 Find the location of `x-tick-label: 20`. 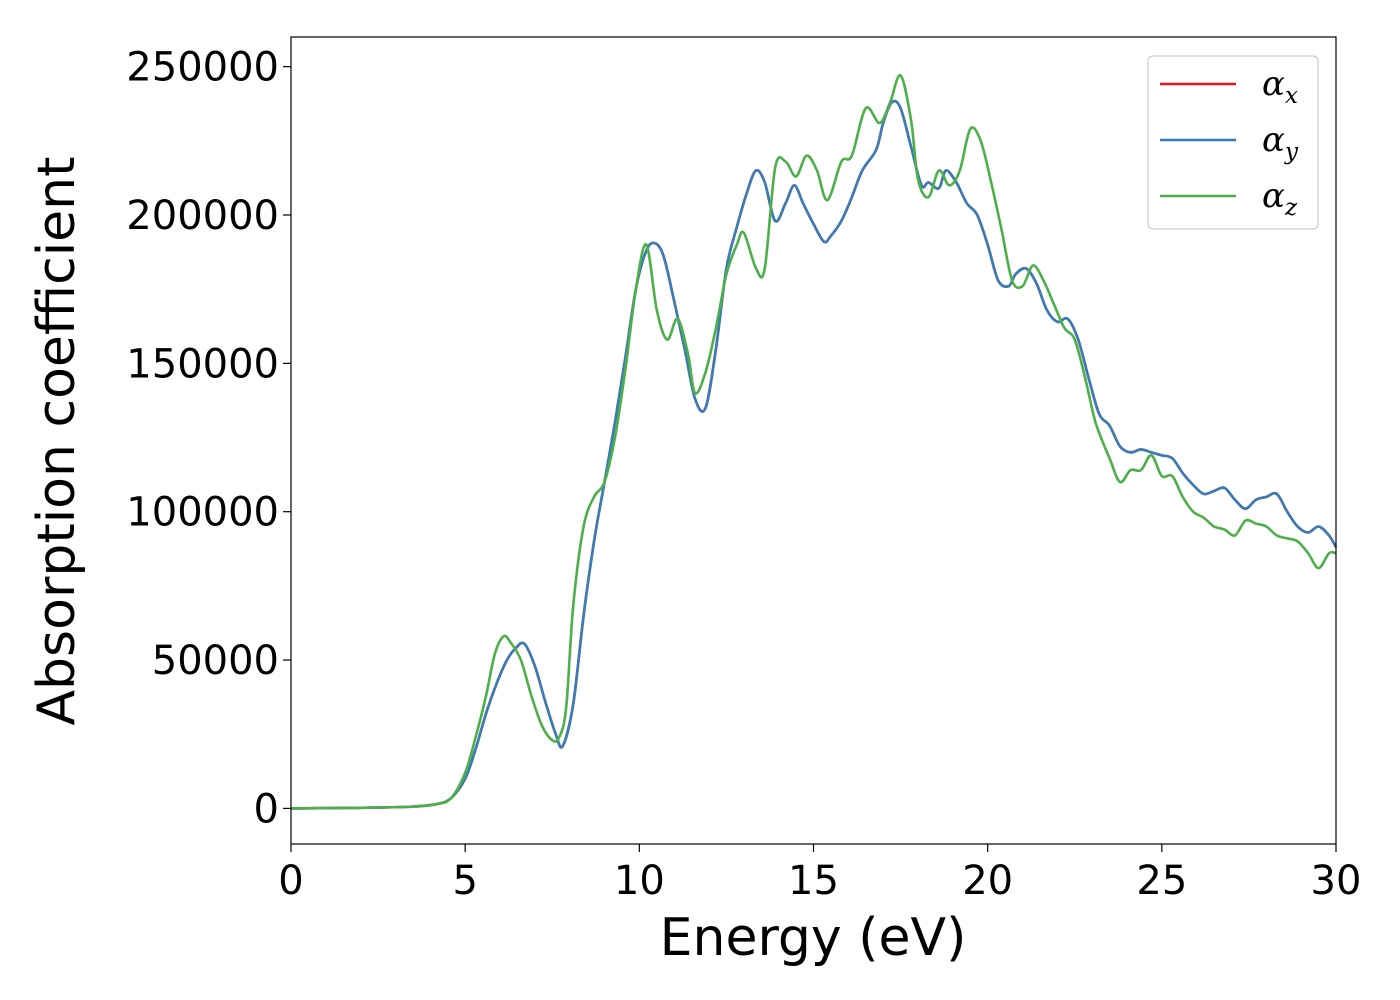

x-tick-label: 20 is located at coordinates (987, 881).